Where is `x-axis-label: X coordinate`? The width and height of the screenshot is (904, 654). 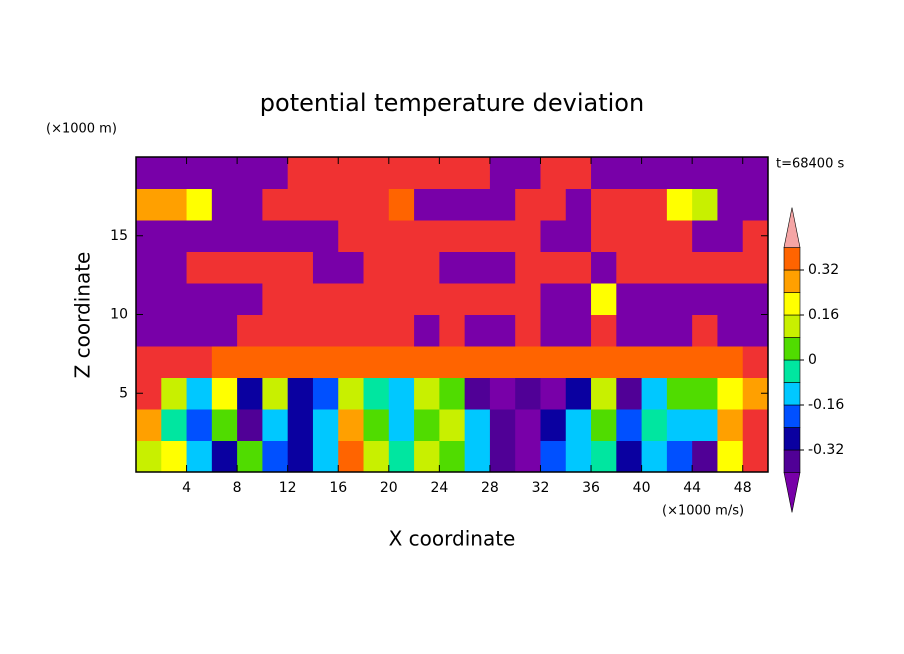
x-axis-label: X coordinate is located at coordinates (452, 539).